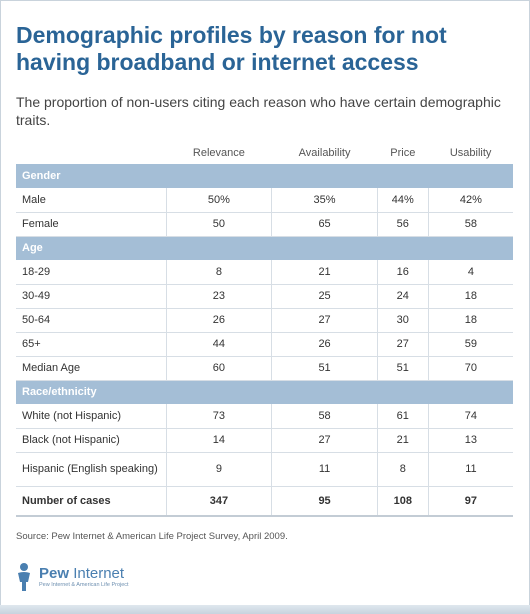 Image resolution: width=530 pixels, height=614 pixels. What do you see at coordinates (470, 344) in the screenshot?
I see `table-cell: 59` at bounding box center [470, 344].